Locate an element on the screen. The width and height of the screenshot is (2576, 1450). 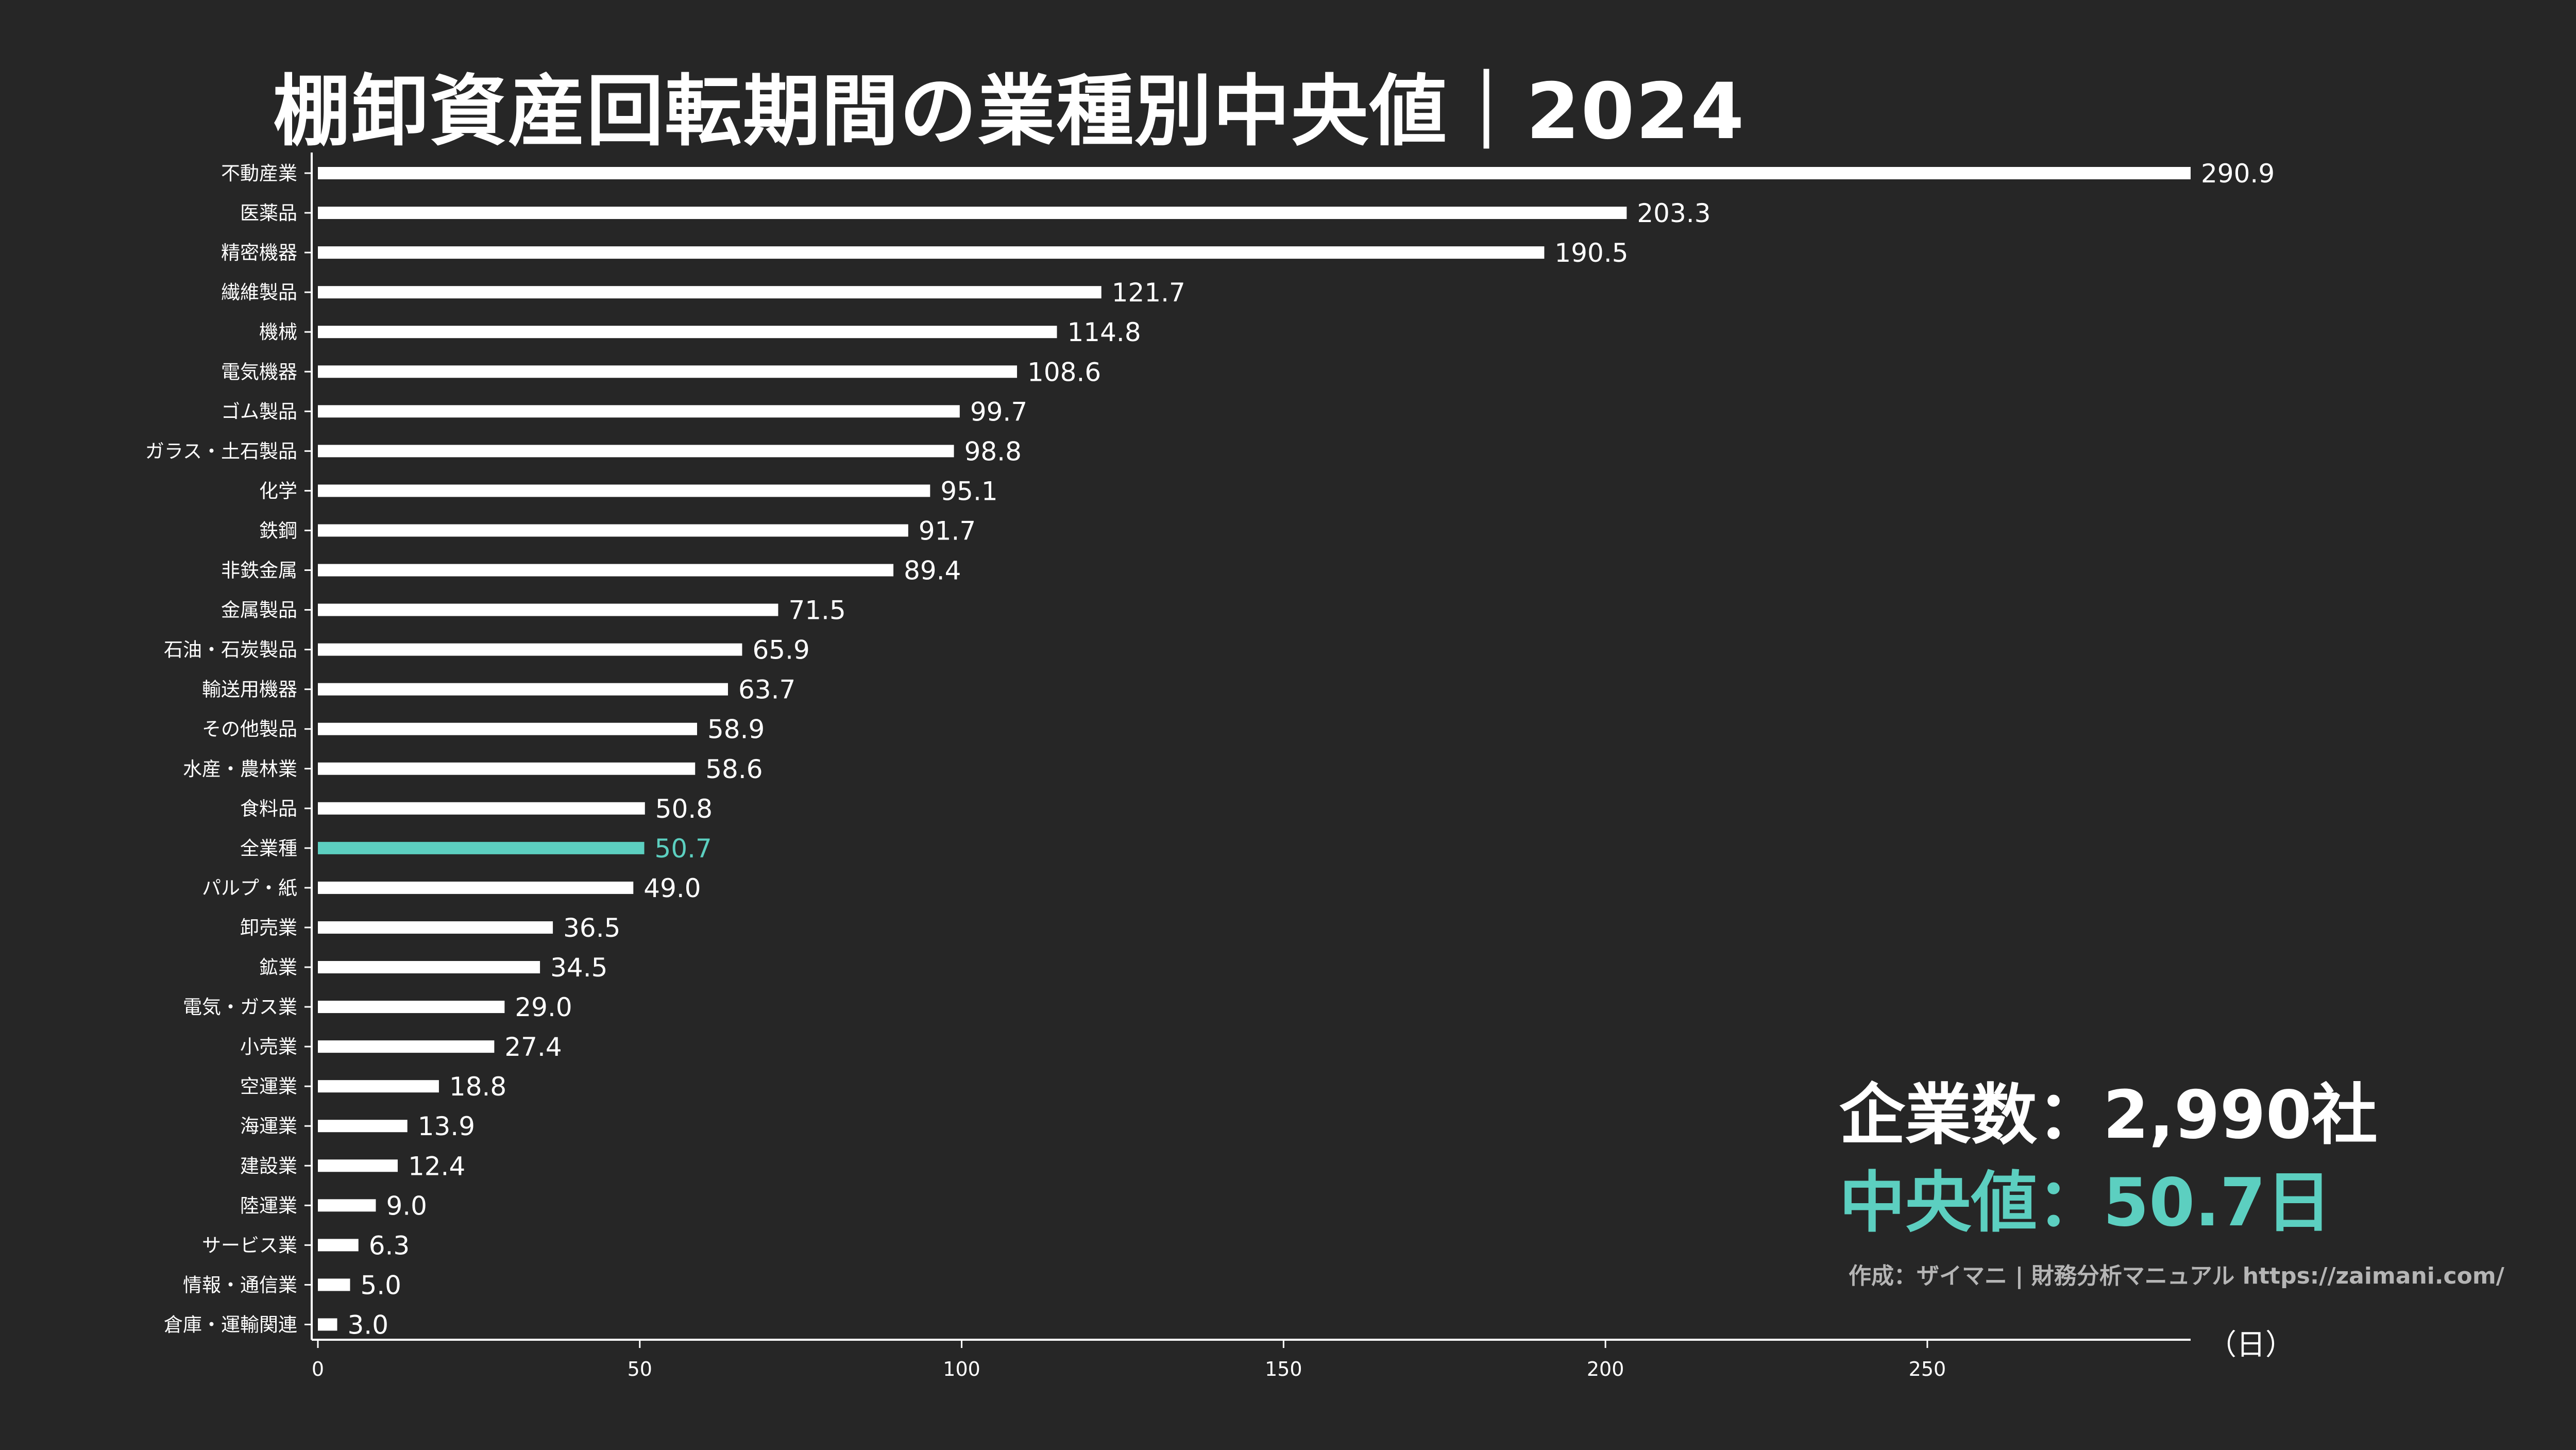
value-label: 58.9 is located at coordinates (736, 730).